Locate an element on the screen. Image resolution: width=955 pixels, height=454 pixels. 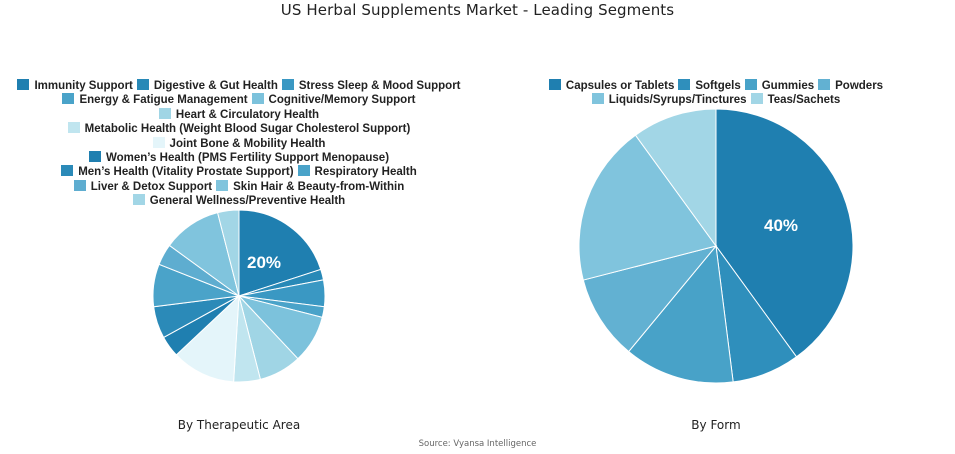
legend-label: Joint Bone & Mobility Health is located at coordinates (247, 143).